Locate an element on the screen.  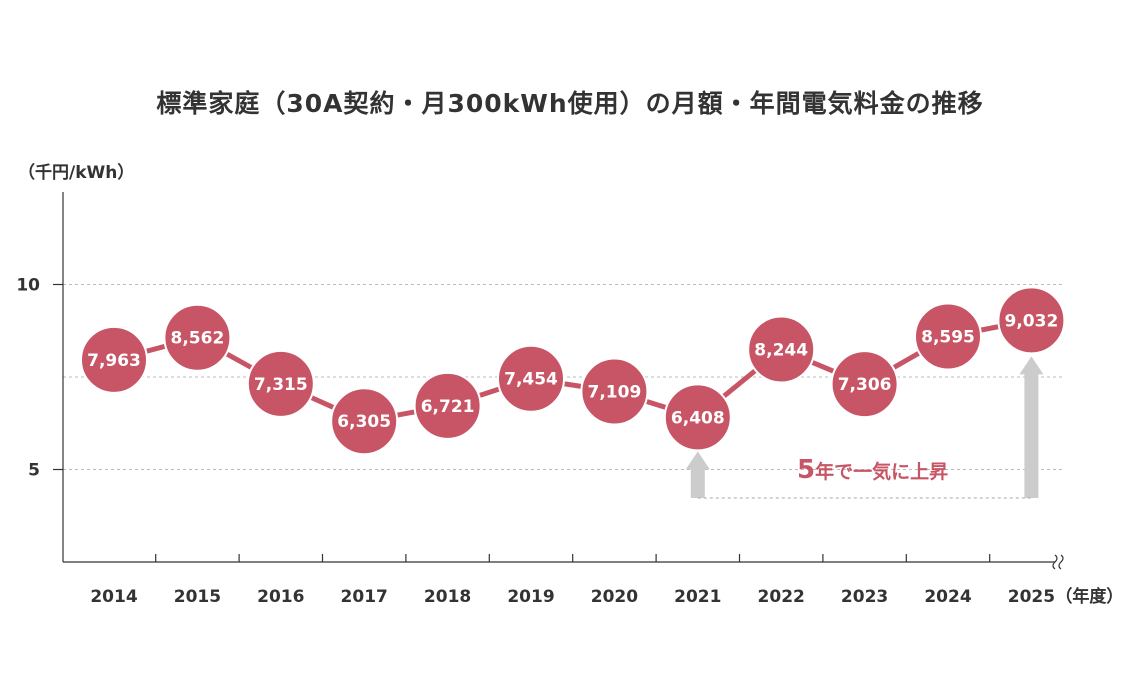
increase-annotation: 5年で一気に上昇 is located at coordinates (864, 427).